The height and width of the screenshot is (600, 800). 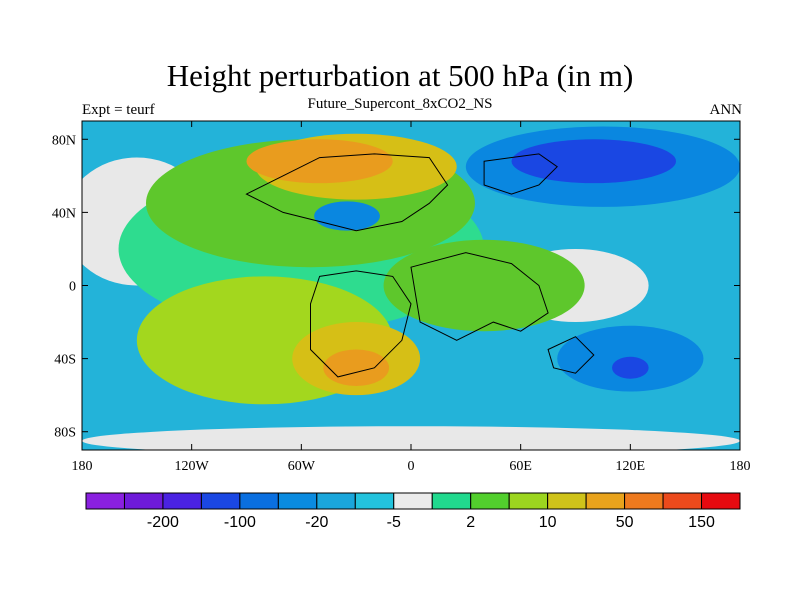 I want to click on experiment-label: Expt = teurf, so click(x=118, y=110).